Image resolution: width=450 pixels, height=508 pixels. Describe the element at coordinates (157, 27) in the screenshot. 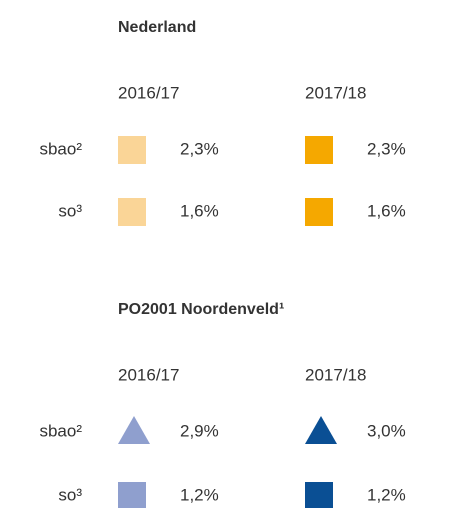

I see `section-title: Nederland` at that location.